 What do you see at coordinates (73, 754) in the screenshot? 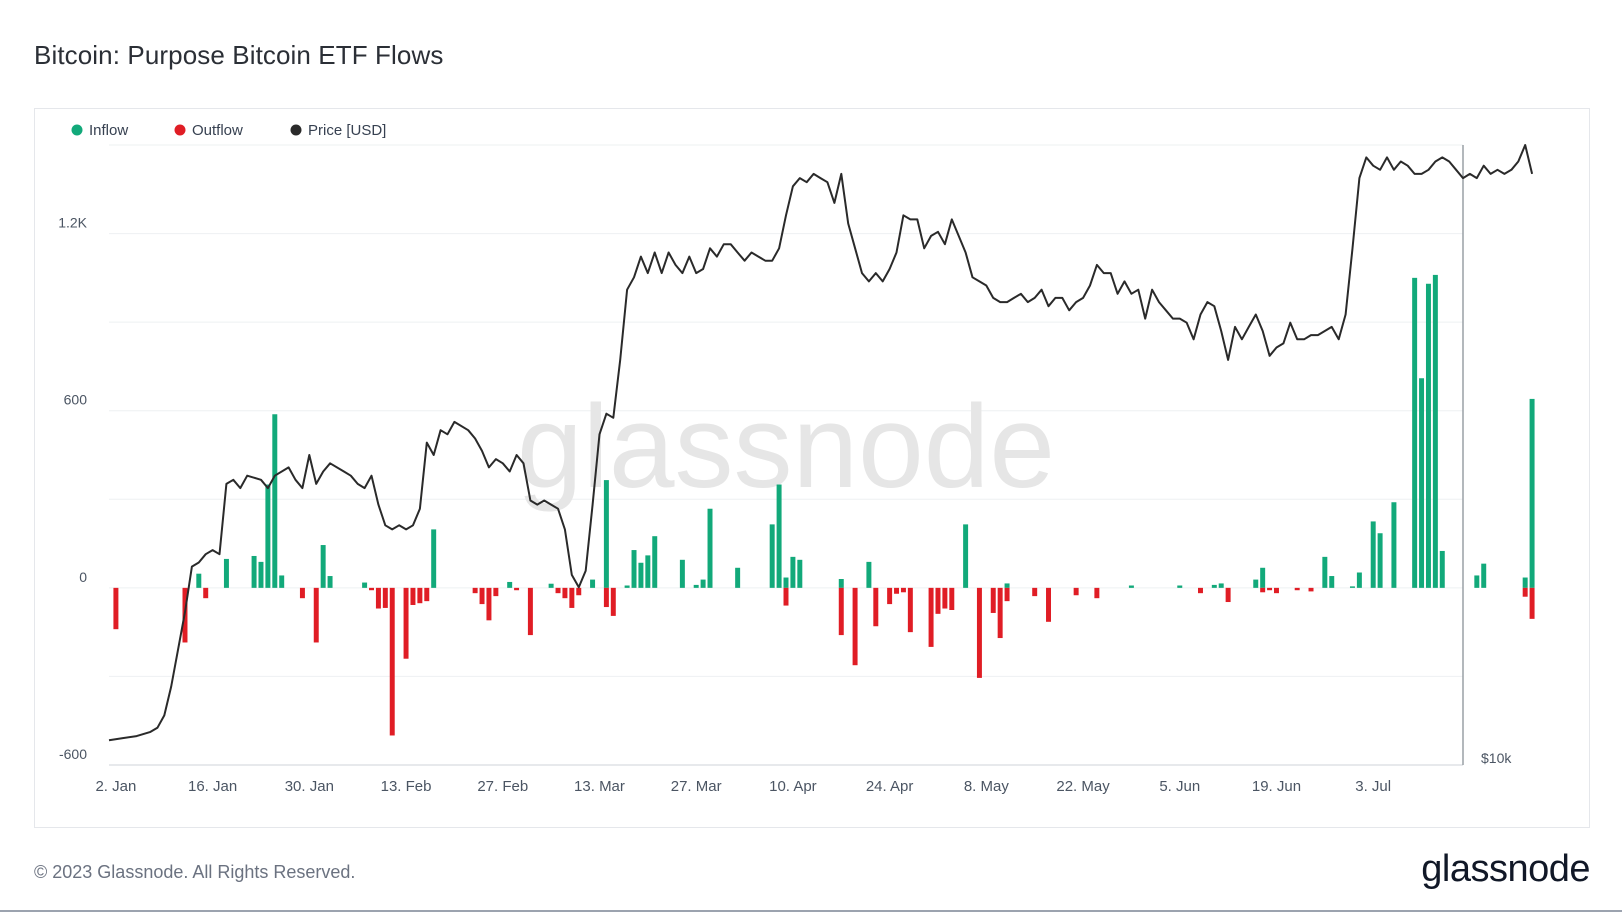
I see `y-tick-label: -600` at bounding box center [73, 754].